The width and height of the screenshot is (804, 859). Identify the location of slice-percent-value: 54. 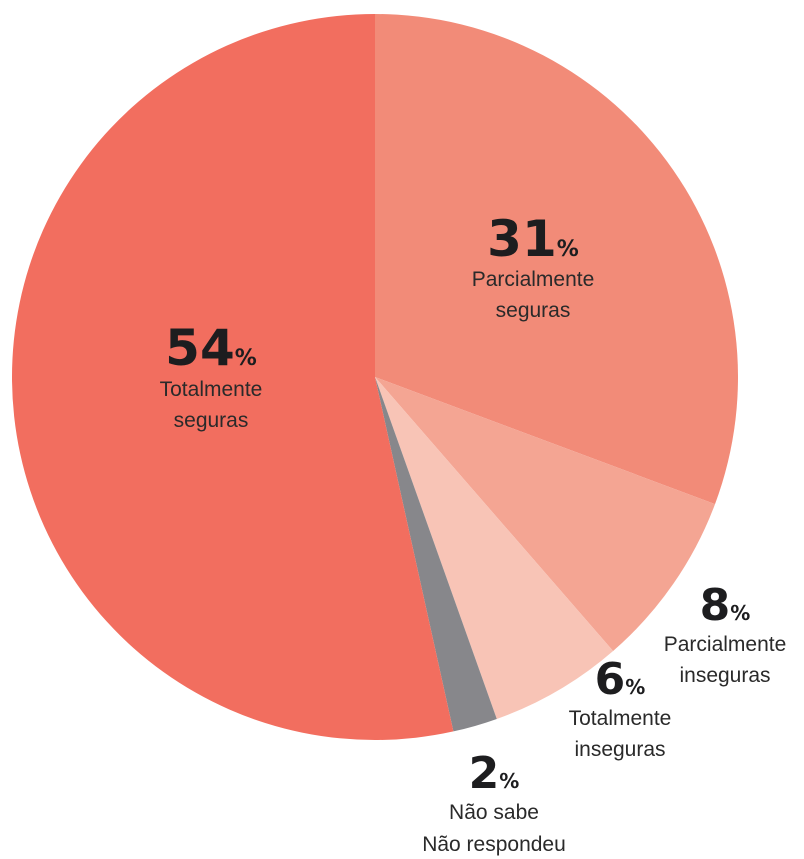
(200, 348).